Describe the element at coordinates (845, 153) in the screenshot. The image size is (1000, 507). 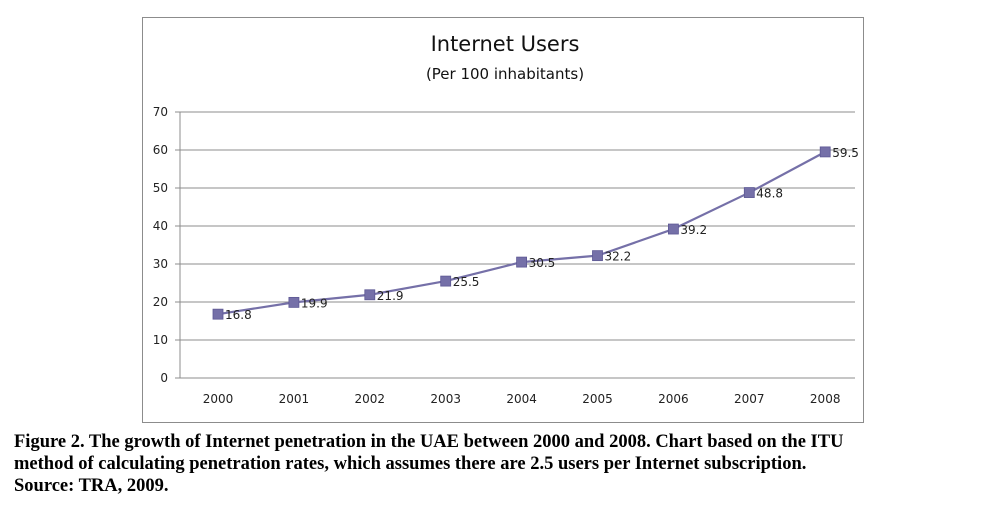
I see `data-label: 59.5` at that location.